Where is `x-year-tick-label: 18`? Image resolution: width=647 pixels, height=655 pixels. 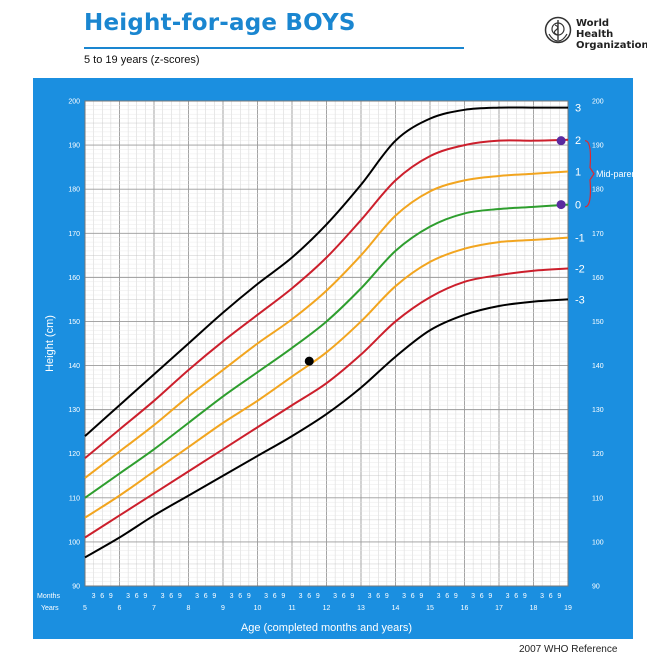
x-year-tick-label: 18 is located at coordinates (534, 608).